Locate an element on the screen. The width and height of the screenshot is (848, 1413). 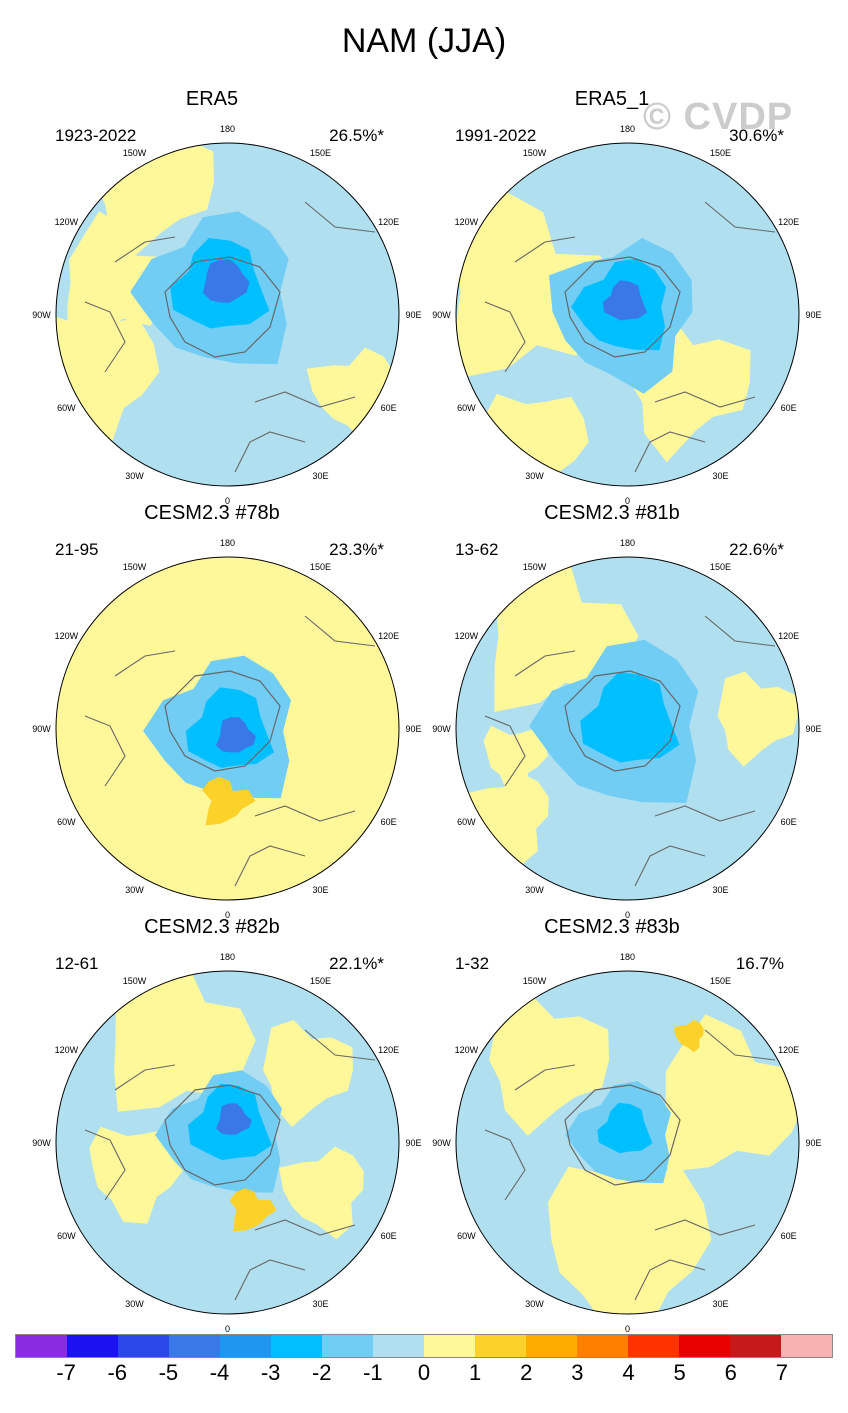
panel-variance: 23.3%* is located at coordinates (356, 549).